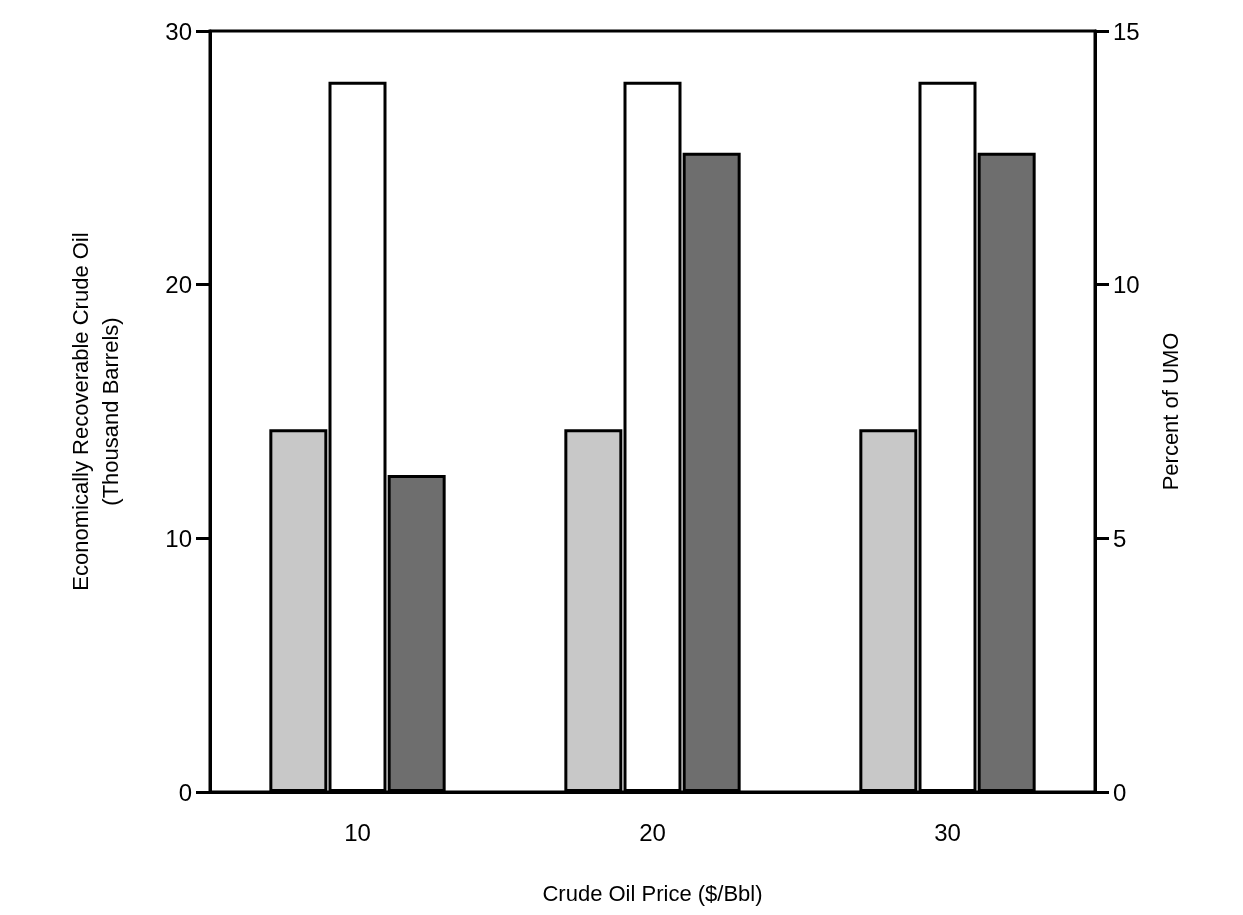  Describe the element at coordinates (178, 538) in the screenshot. I see `y-tick-label: 10` at that location.